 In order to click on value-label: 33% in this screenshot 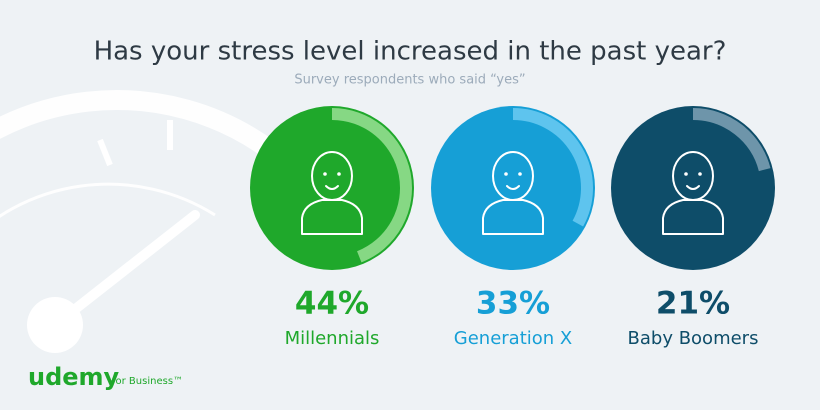, I will do `click(513, 304)`.